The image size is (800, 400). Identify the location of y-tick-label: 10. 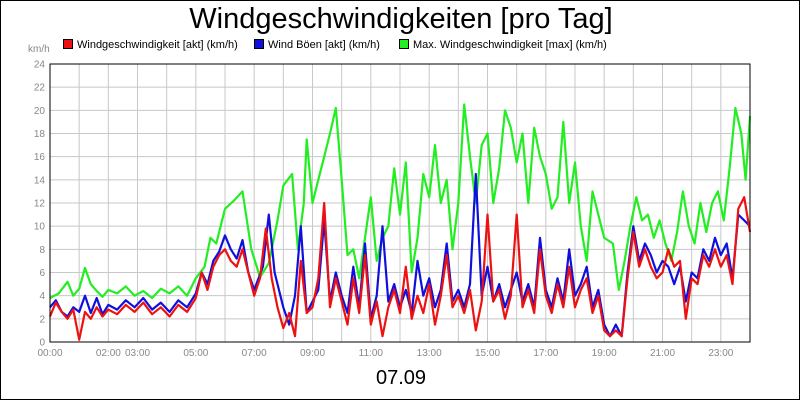
(40, 227).